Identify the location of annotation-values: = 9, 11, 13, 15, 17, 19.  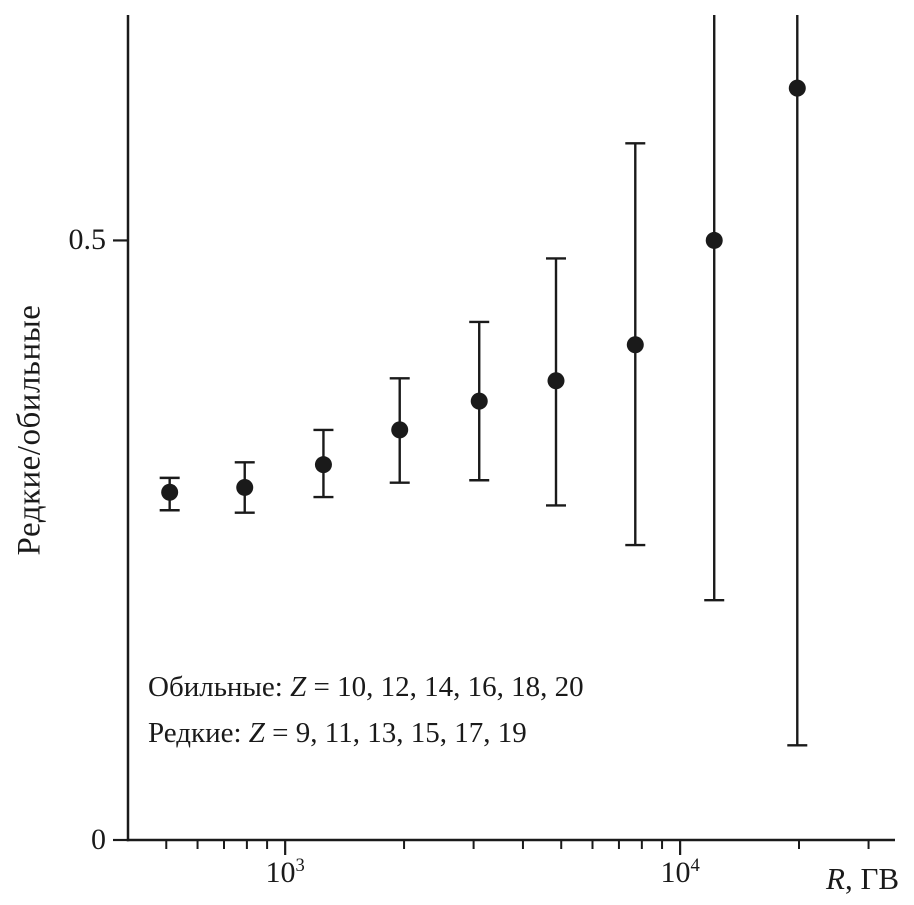
(395, 733).